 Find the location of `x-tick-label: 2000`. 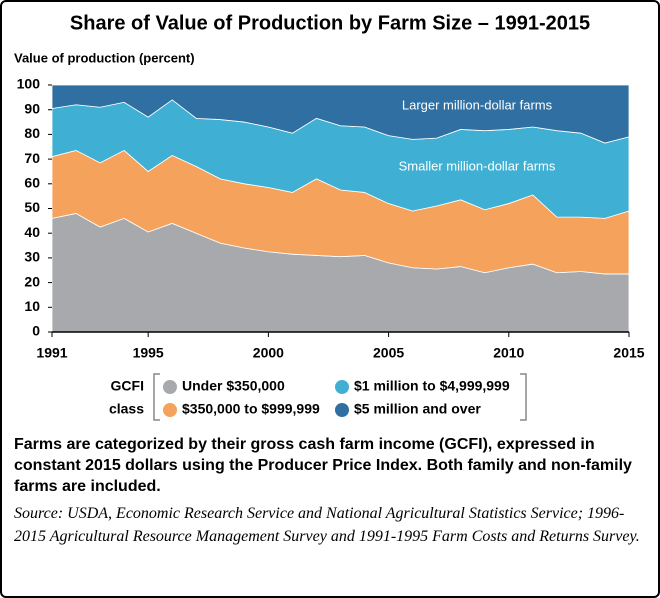

x-tick-label: 2000 is located at coordinates (268, 353).